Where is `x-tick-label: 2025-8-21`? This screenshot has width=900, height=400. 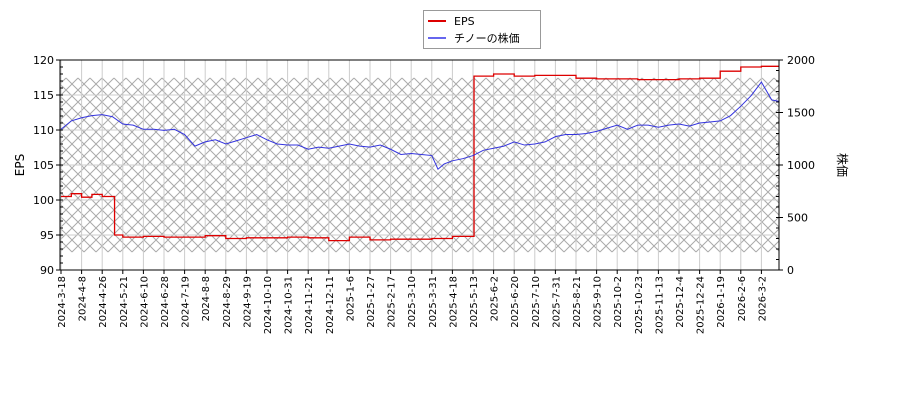 x-tick-label: 2025-8-21 is located at coordinates (577, 302).